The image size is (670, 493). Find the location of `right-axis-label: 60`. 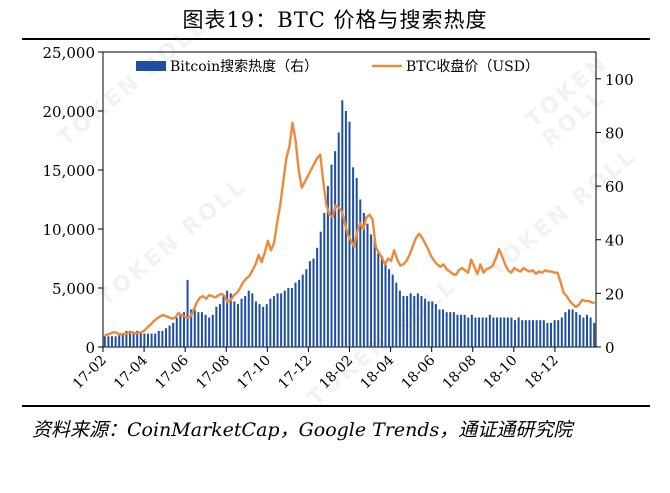

right-axis-label: 60 is located at coordinates (614, 187).